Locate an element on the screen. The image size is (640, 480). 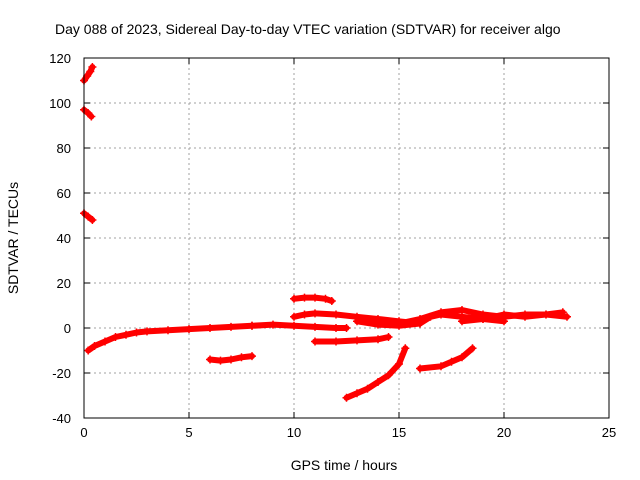
y-tick-label: 60 is located at coordinates (64, 193).